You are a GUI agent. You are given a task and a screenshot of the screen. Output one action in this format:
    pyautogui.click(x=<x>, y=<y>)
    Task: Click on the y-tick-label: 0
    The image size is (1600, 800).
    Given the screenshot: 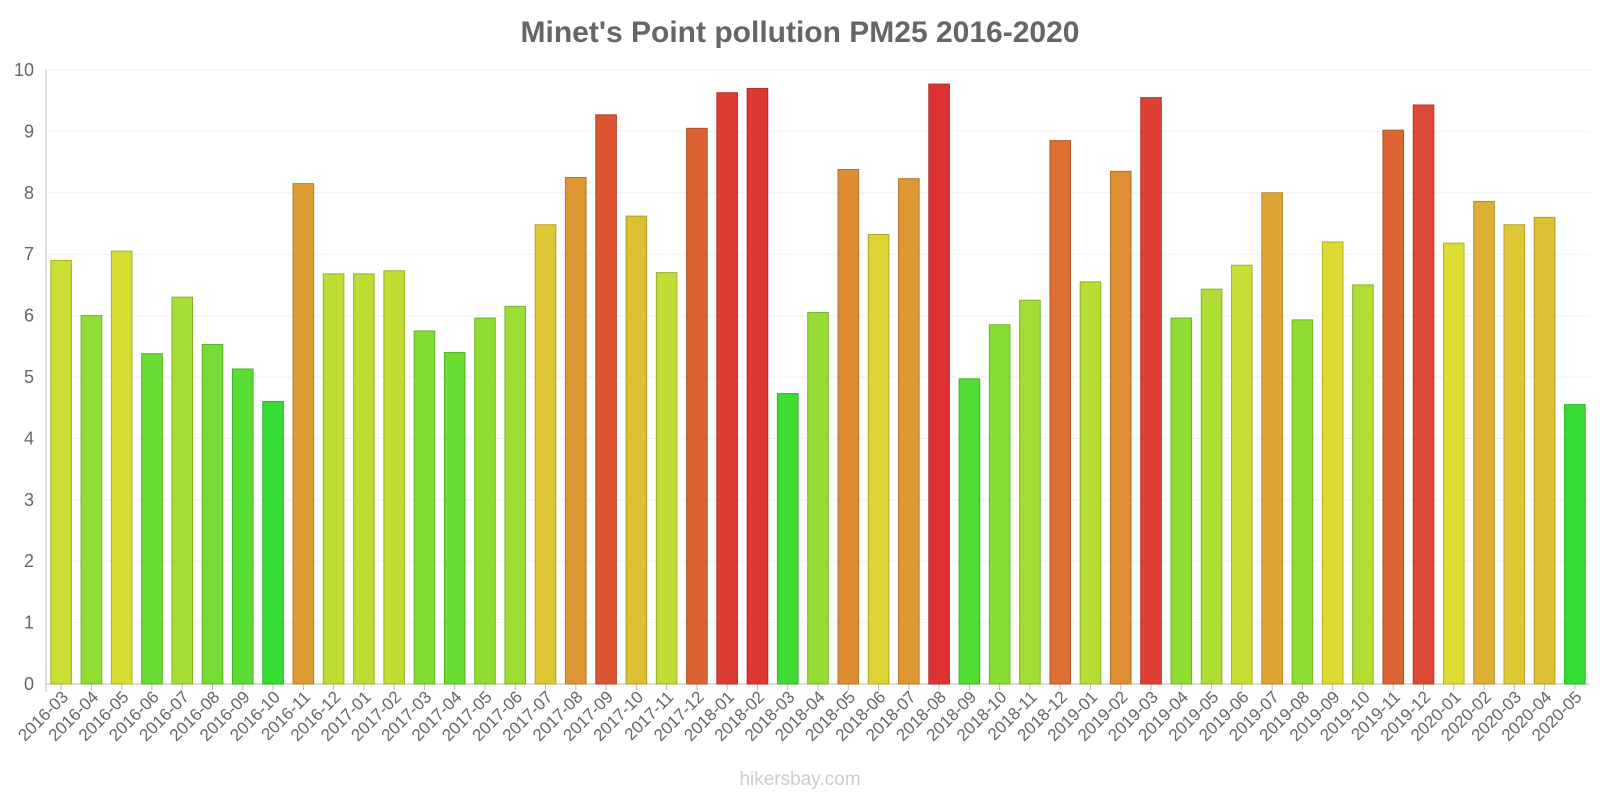 What is the action you would take?
    pyautogui.click(x=29, y=684)
    